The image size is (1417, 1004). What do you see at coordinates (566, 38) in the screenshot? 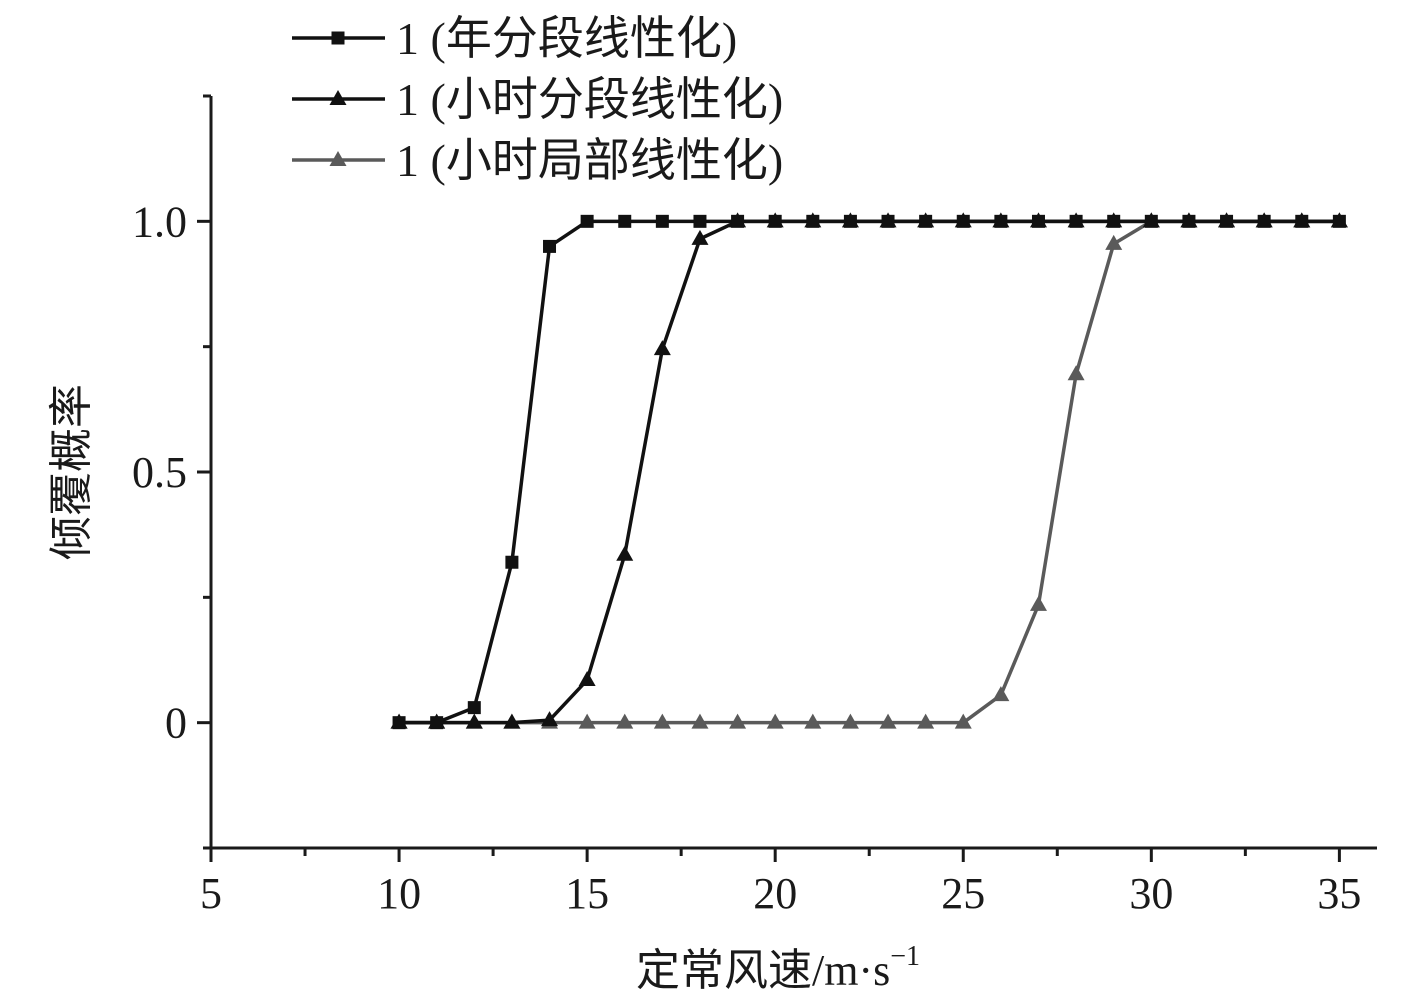
I see `legend-label: 1 (年分段线性化)` at bounding box center [566, 38].